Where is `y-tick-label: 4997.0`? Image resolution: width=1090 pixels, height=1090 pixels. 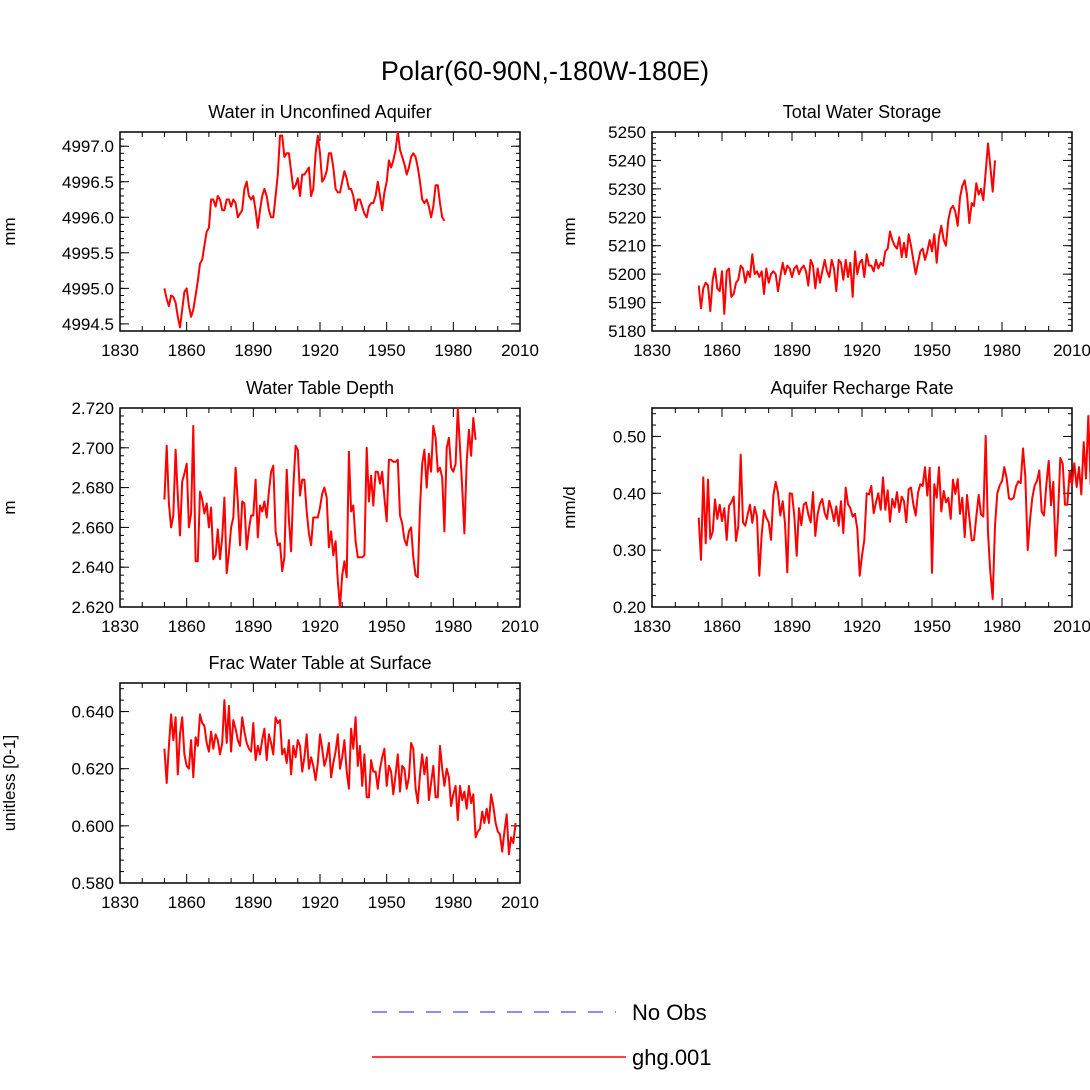 y-tick-label: 4997.0 is located at coordinates (88, 146).